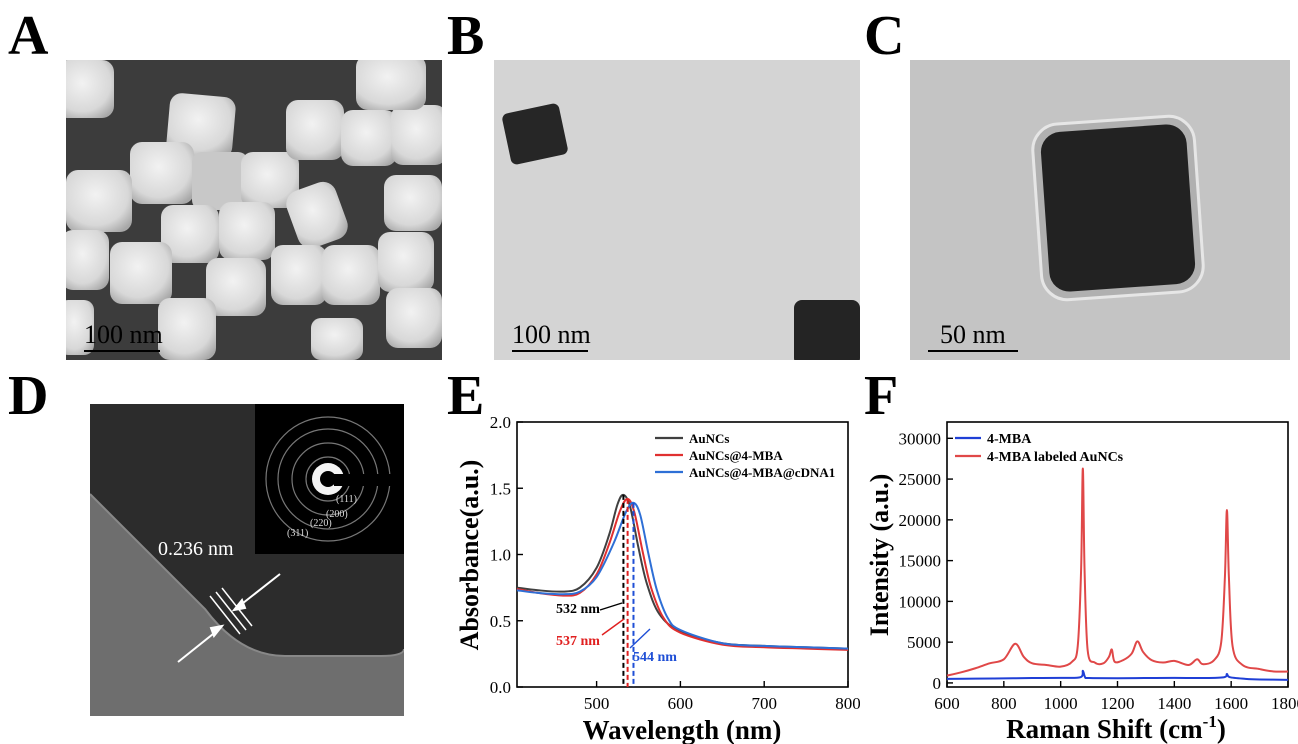 The image size is (1298, 744). I want to click on y-tick-label-e: 0.0, so click(500, 687).